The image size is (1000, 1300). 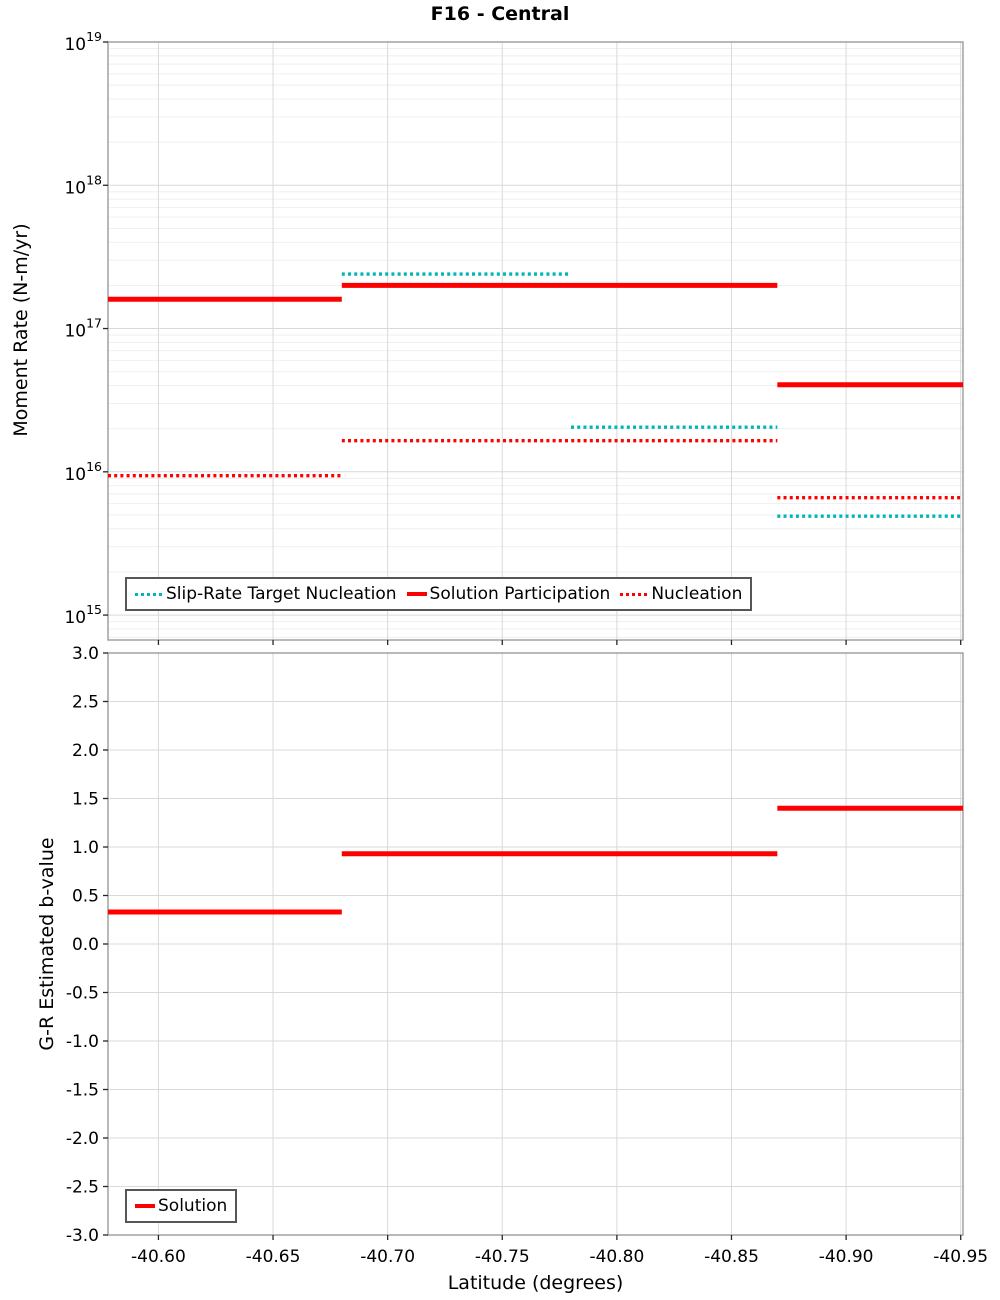 I want to click on x-tick-label: -40.95, so click(x=960, y=1257).